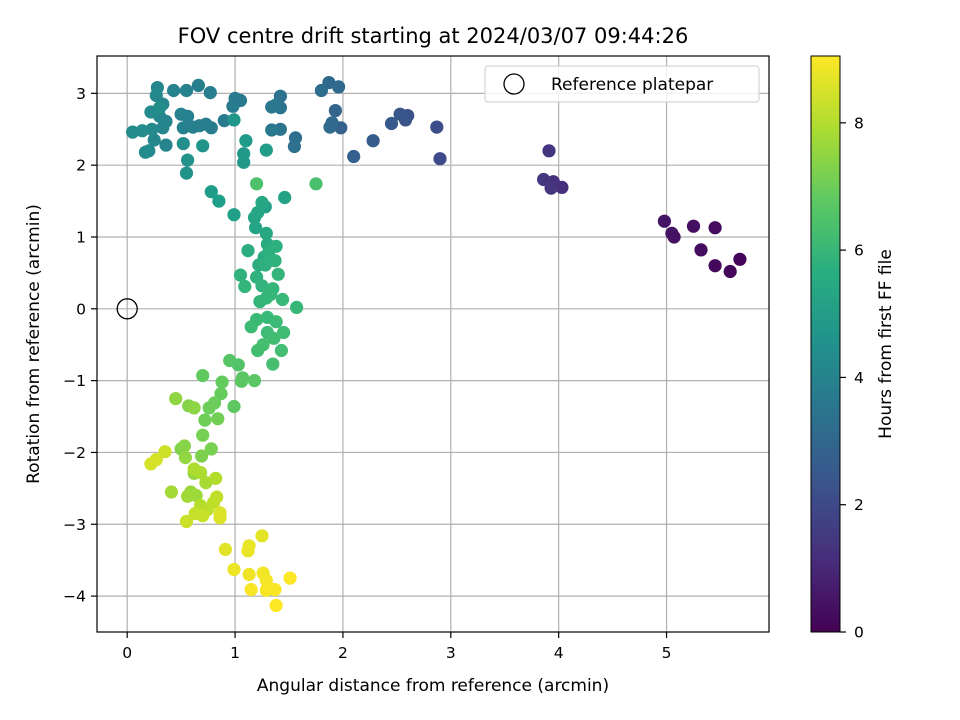  Describe the element at coordinates (514, 84) in the screenshot. I see `legend-reference-marker` at that location.